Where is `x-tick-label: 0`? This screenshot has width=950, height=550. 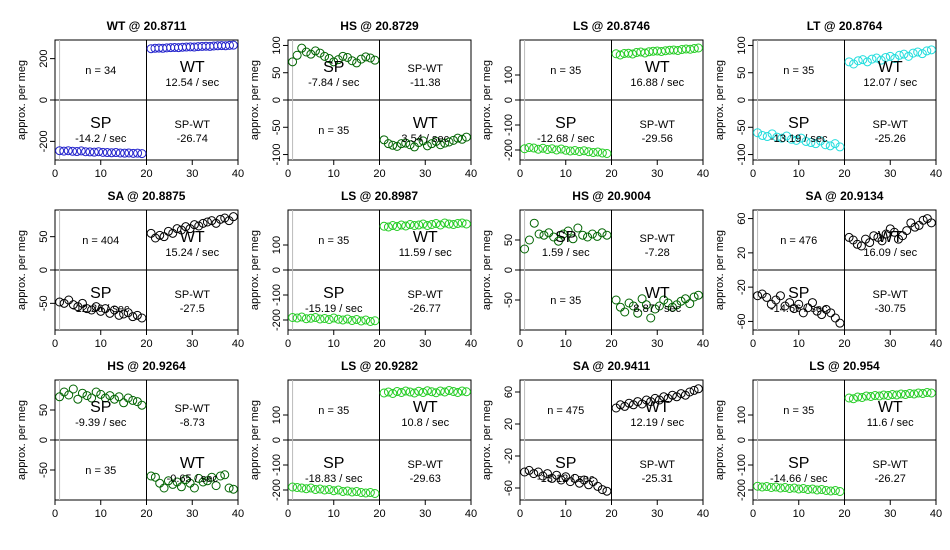 x-tick-label: 0 is located at coordinates (520, 344).